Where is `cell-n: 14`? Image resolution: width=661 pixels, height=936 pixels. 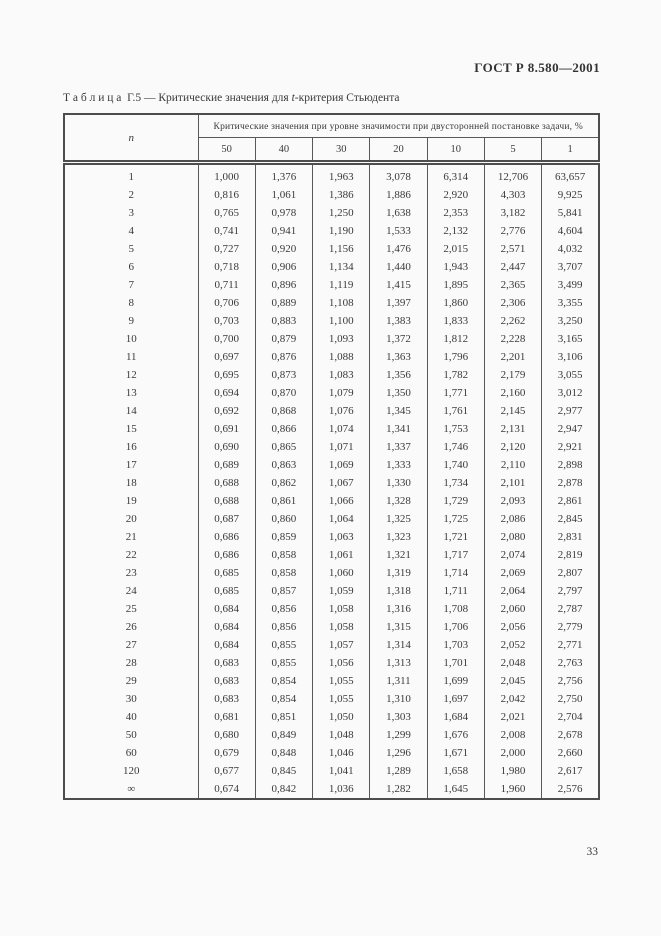
cell-n: 14 is located at coordinates (131, 411).